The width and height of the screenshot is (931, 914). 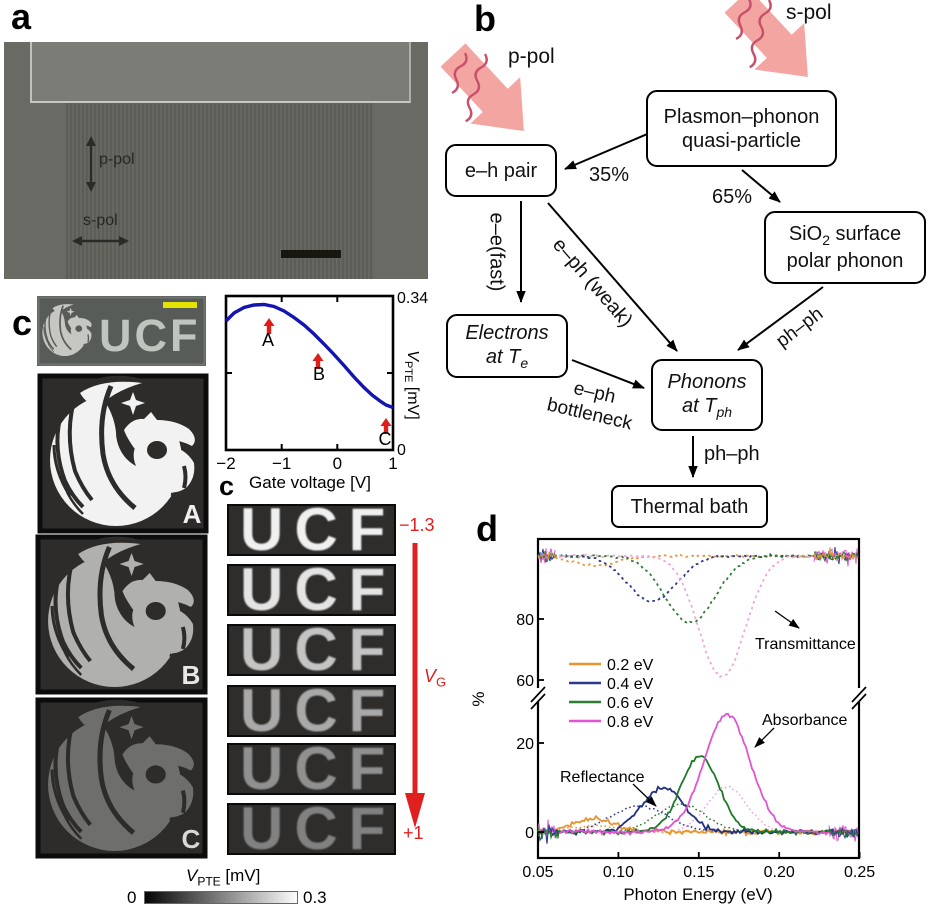 What do you see at coordinates (392, 463) in the screenshot?
I see `svg-text: 1` at bounding box center [392, 463].